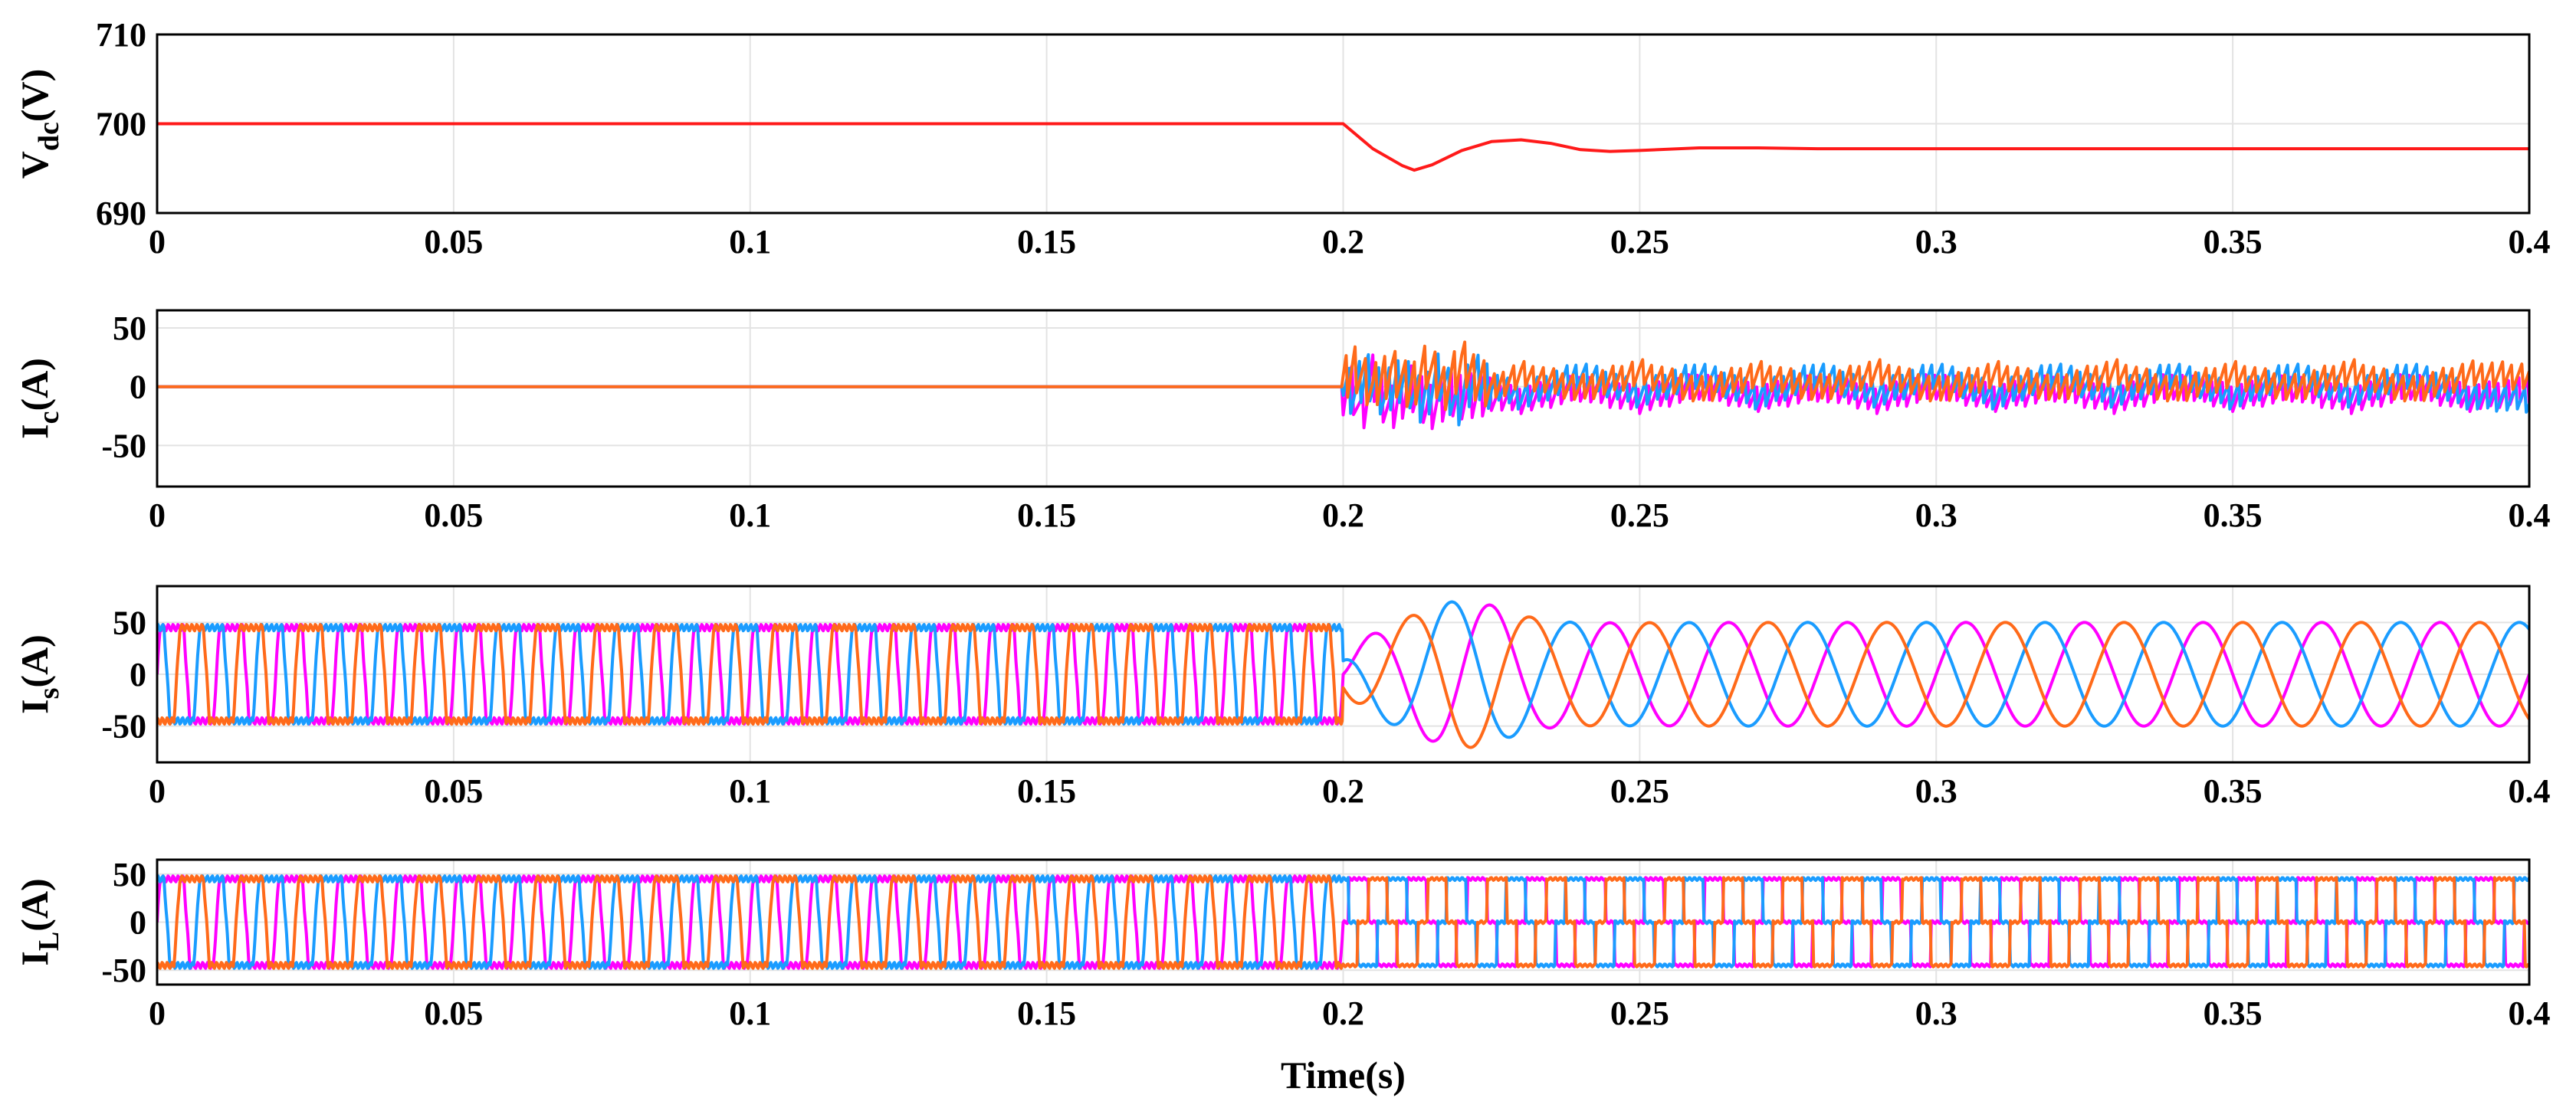 The image size is (2576, 1111). I want to click on y-axis-label: IL(A), so click(39, 921).